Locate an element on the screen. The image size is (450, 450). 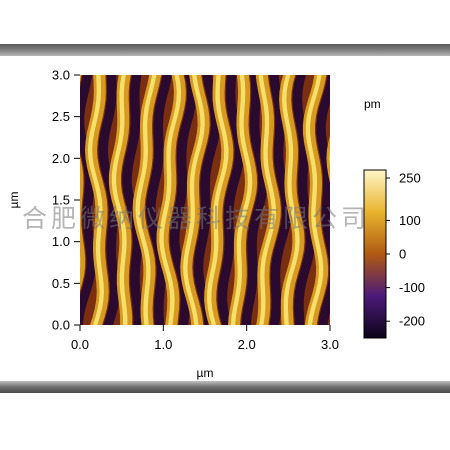
x-tick-label: 3.0 is located at coordinates (330, 344).